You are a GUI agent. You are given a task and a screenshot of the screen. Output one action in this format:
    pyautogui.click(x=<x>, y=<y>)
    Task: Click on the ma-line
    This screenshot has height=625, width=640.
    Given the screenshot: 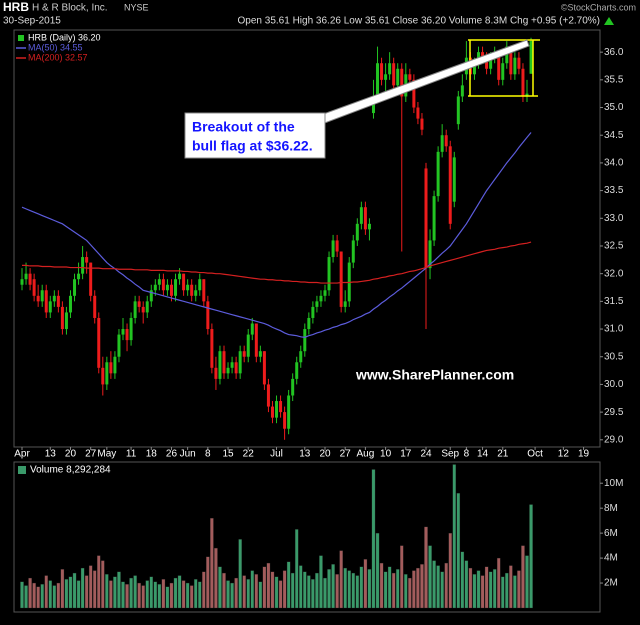 What is the action you would take?
    pyautogui.click(x=277, y=262)
    